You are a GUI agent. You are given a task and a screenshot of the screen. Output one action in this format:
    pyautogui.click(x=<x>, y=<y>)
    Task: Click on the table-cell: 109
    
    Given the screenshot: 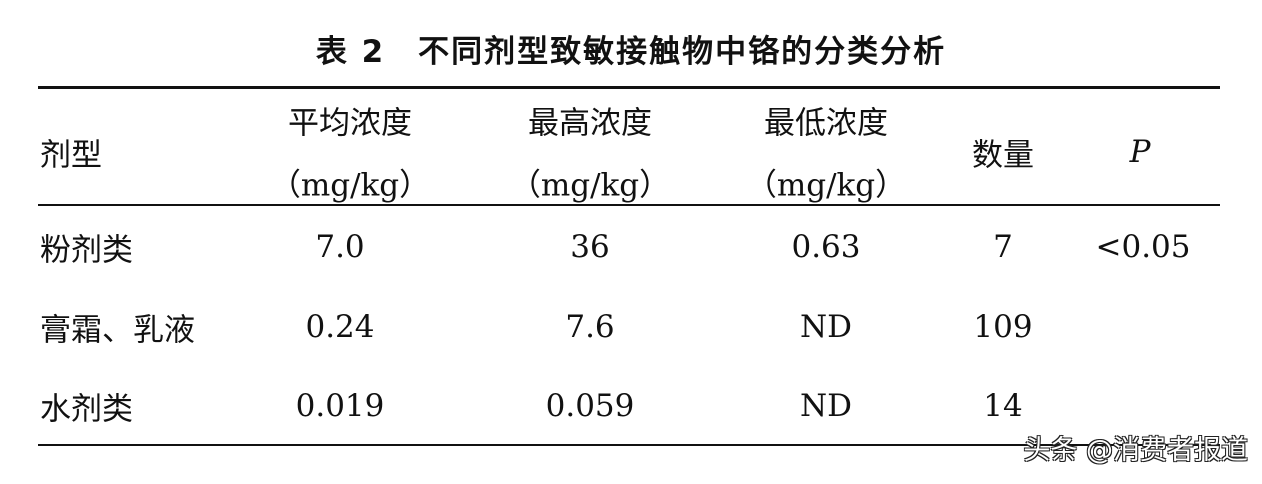 What is the action you would take?
    pyautogui.click(x=1003, y=327)
    